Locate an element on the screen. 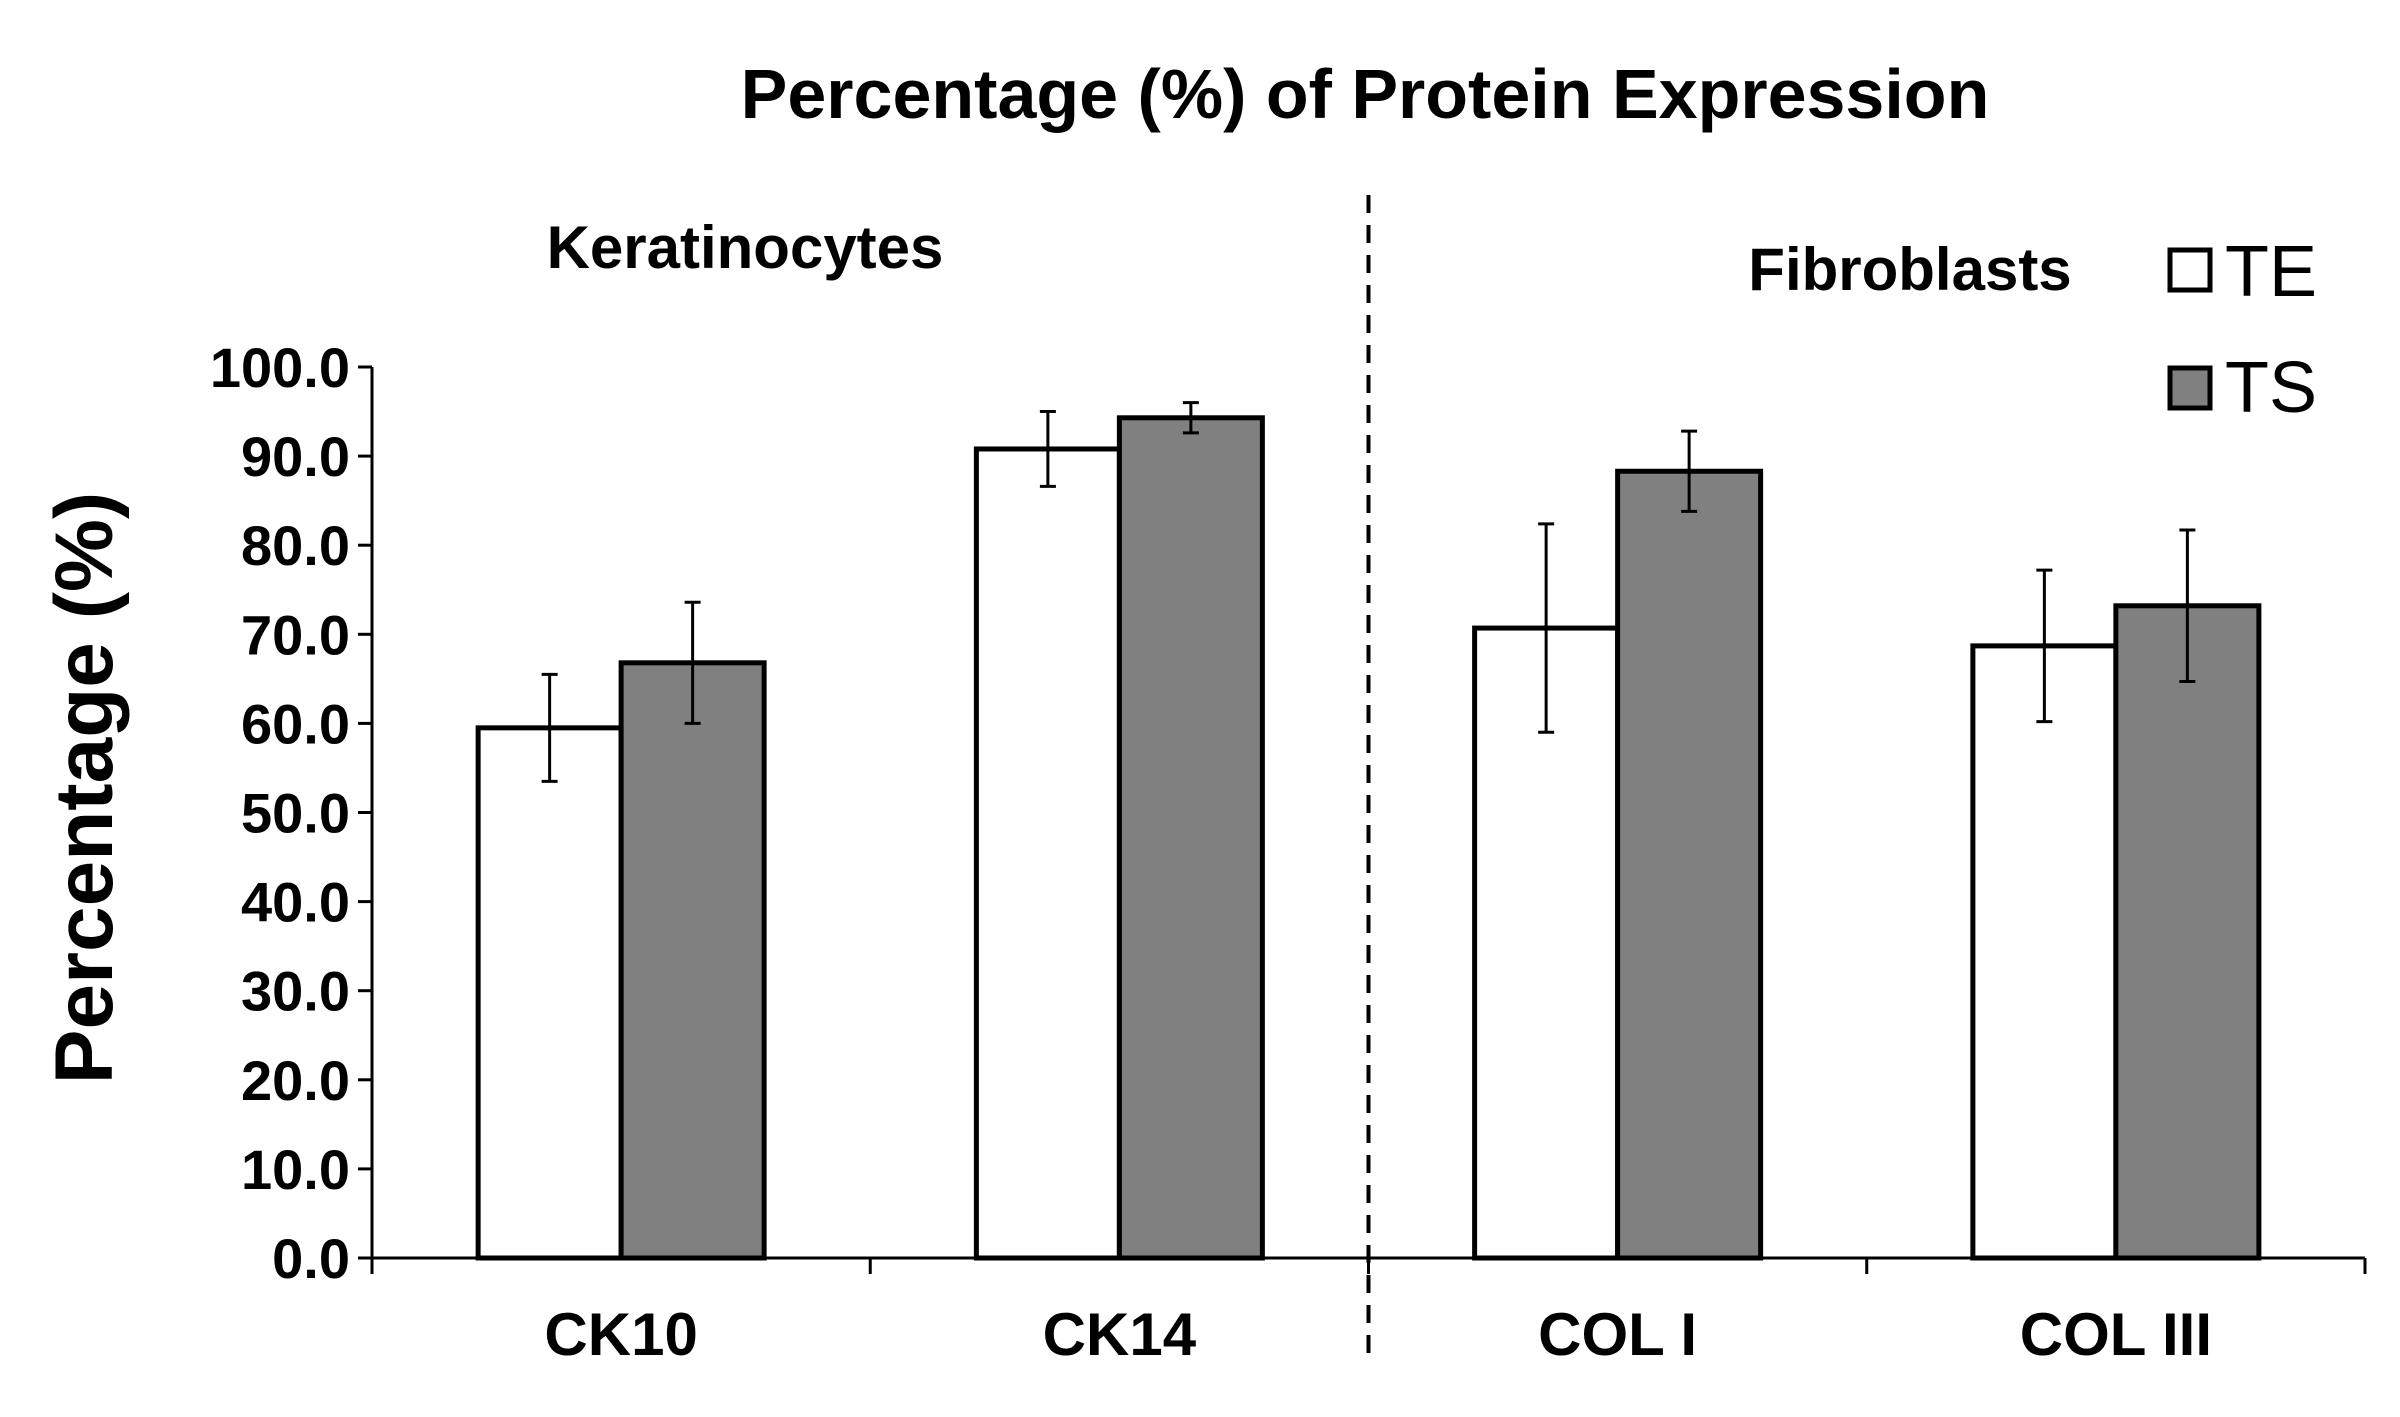  legend: TE TS is located at coordinates (2242, 330).